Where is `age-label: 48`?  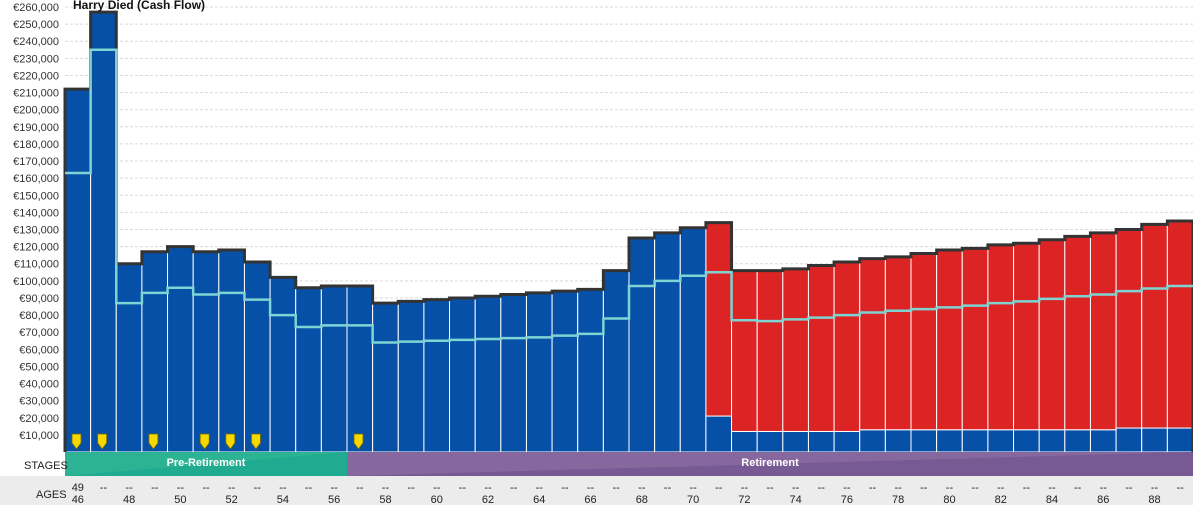 age-label: 48 is located at coordinates (129, 499).